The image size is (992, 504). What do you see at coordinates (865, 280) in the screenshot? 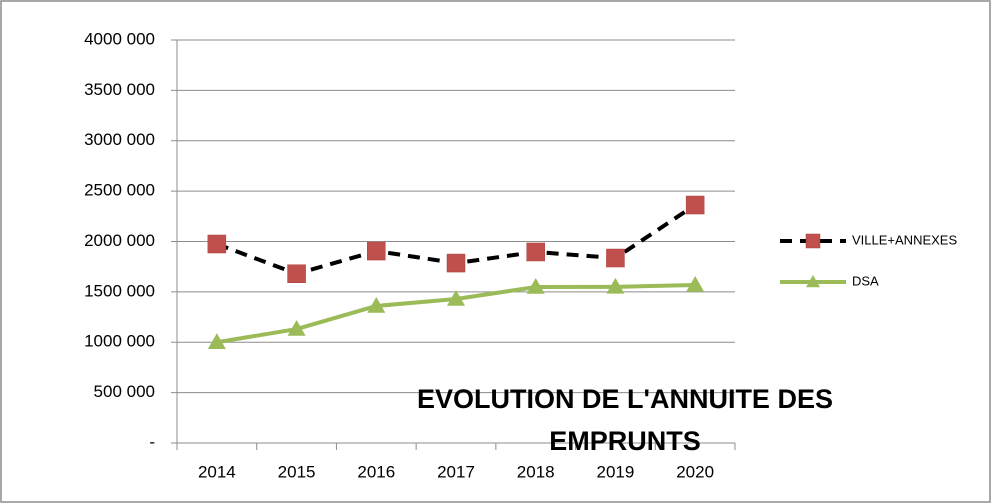
I see `legend-label: DSA` at bounding box center [865, 280].